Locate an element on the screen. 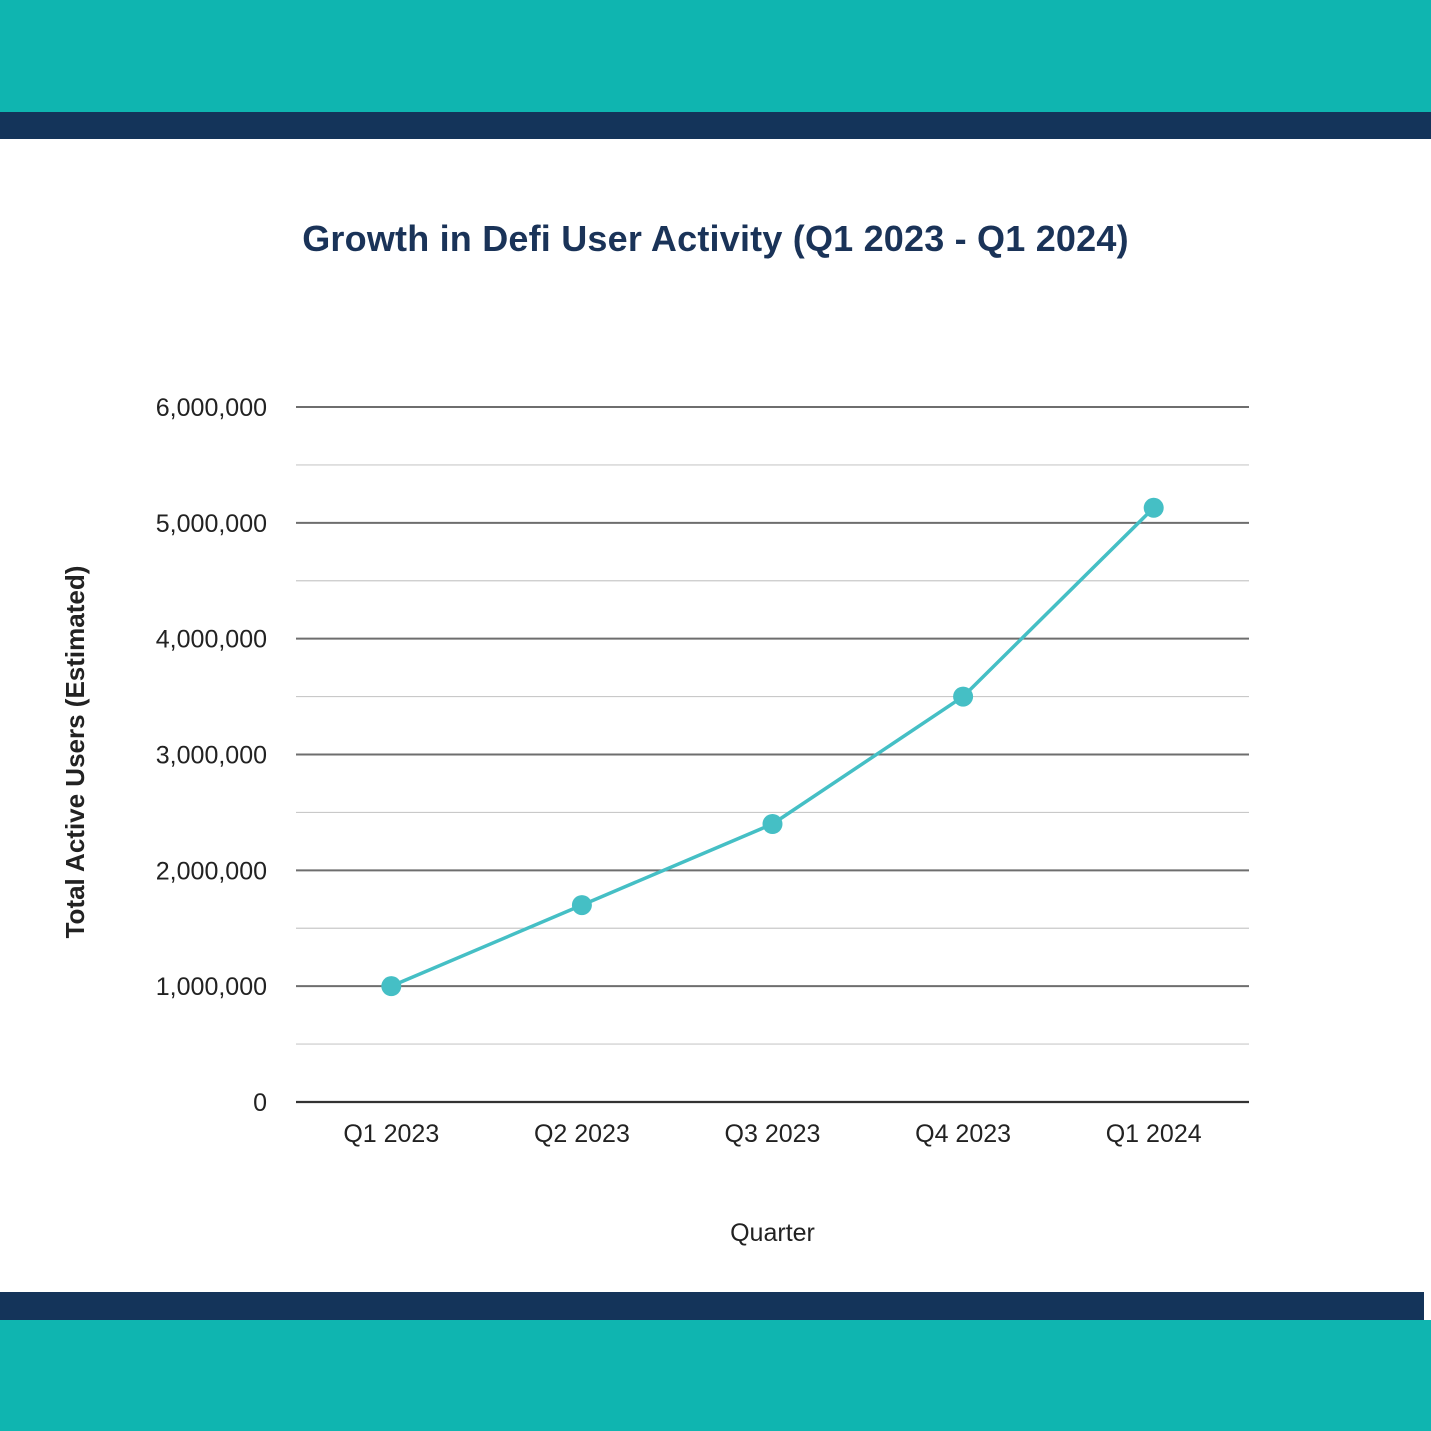  x-axis-label: Quarter is located at coordinates (772, 1233).